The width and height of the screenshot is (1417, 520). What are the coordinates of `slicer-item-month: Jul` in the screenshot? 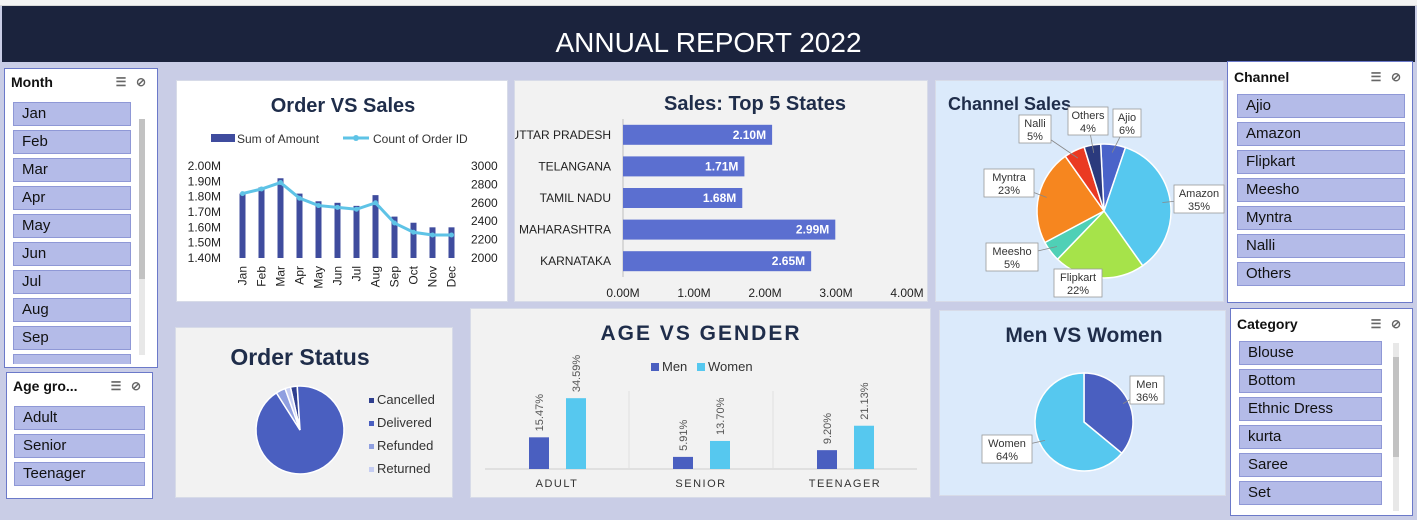 It's located at (72, 282).